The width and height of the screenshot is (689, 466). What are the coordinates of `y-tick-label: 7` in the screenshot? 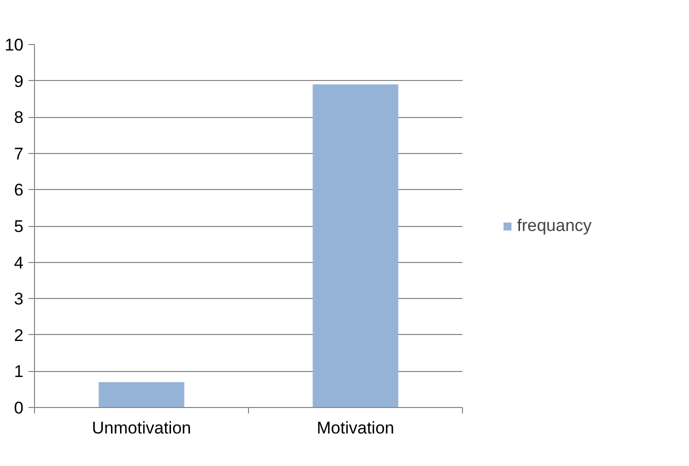 It's located at (19, 154).